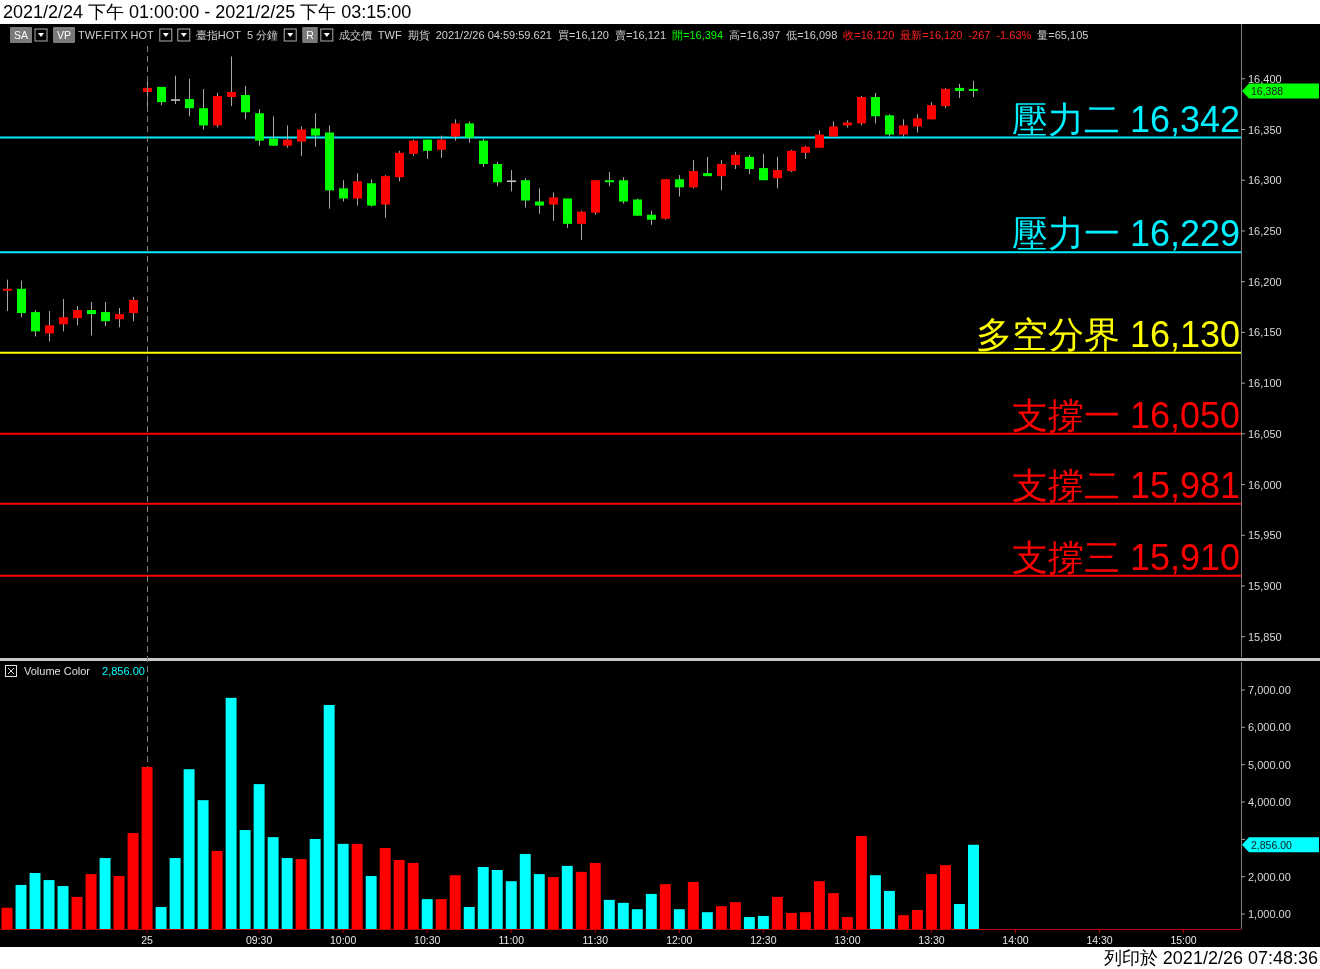 This screenshot has height=969, width=1320. Describe the element at coordinates (493, 35) in the screenshot. I see `strip-text: 2021/2/26 04:59:59.621` at that location.